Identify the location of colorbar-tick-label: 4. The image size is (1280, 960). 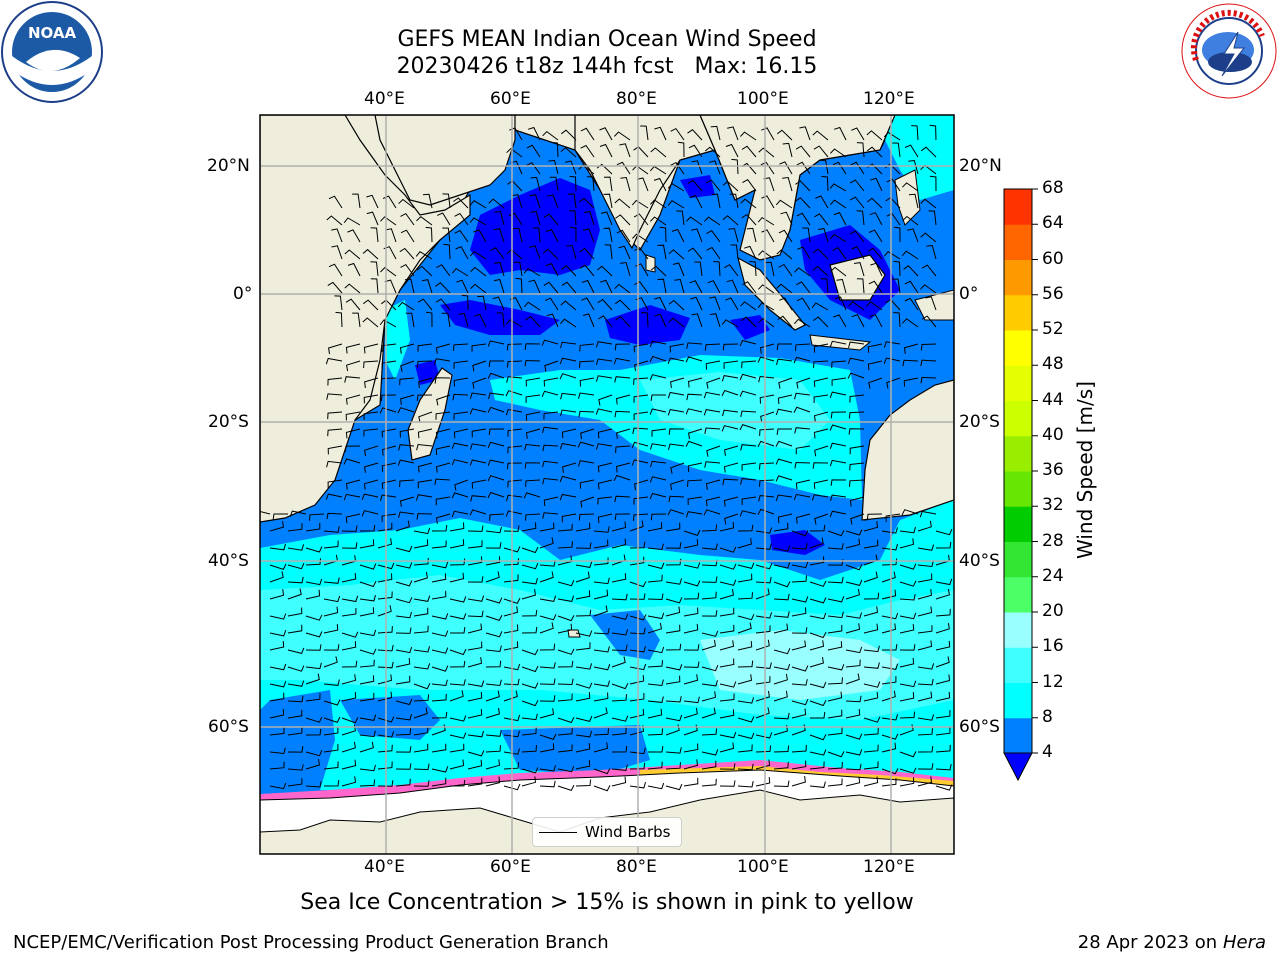
(1047, 752).